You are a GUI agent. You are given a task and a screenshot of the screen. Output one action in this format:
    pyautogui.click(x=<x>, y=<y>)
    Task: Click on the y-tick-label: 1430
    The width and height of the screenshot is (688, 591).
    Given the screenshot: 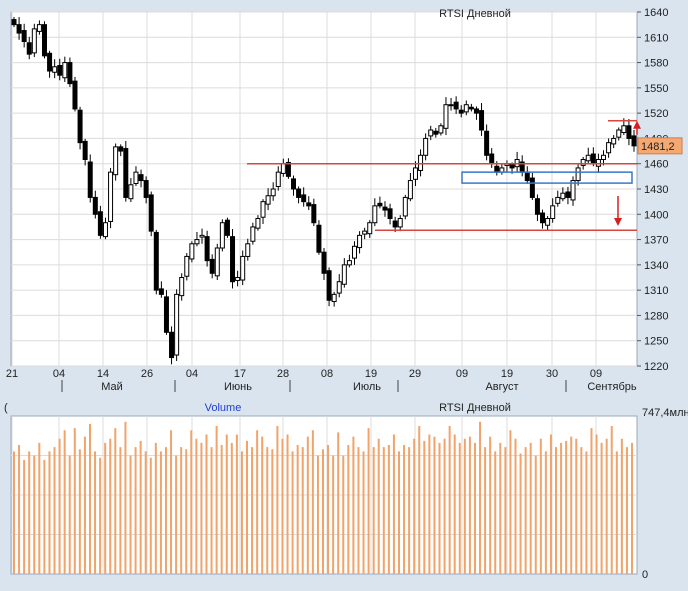 What is the action you would take?
    pyautogui.click(x=656, y=190)
    